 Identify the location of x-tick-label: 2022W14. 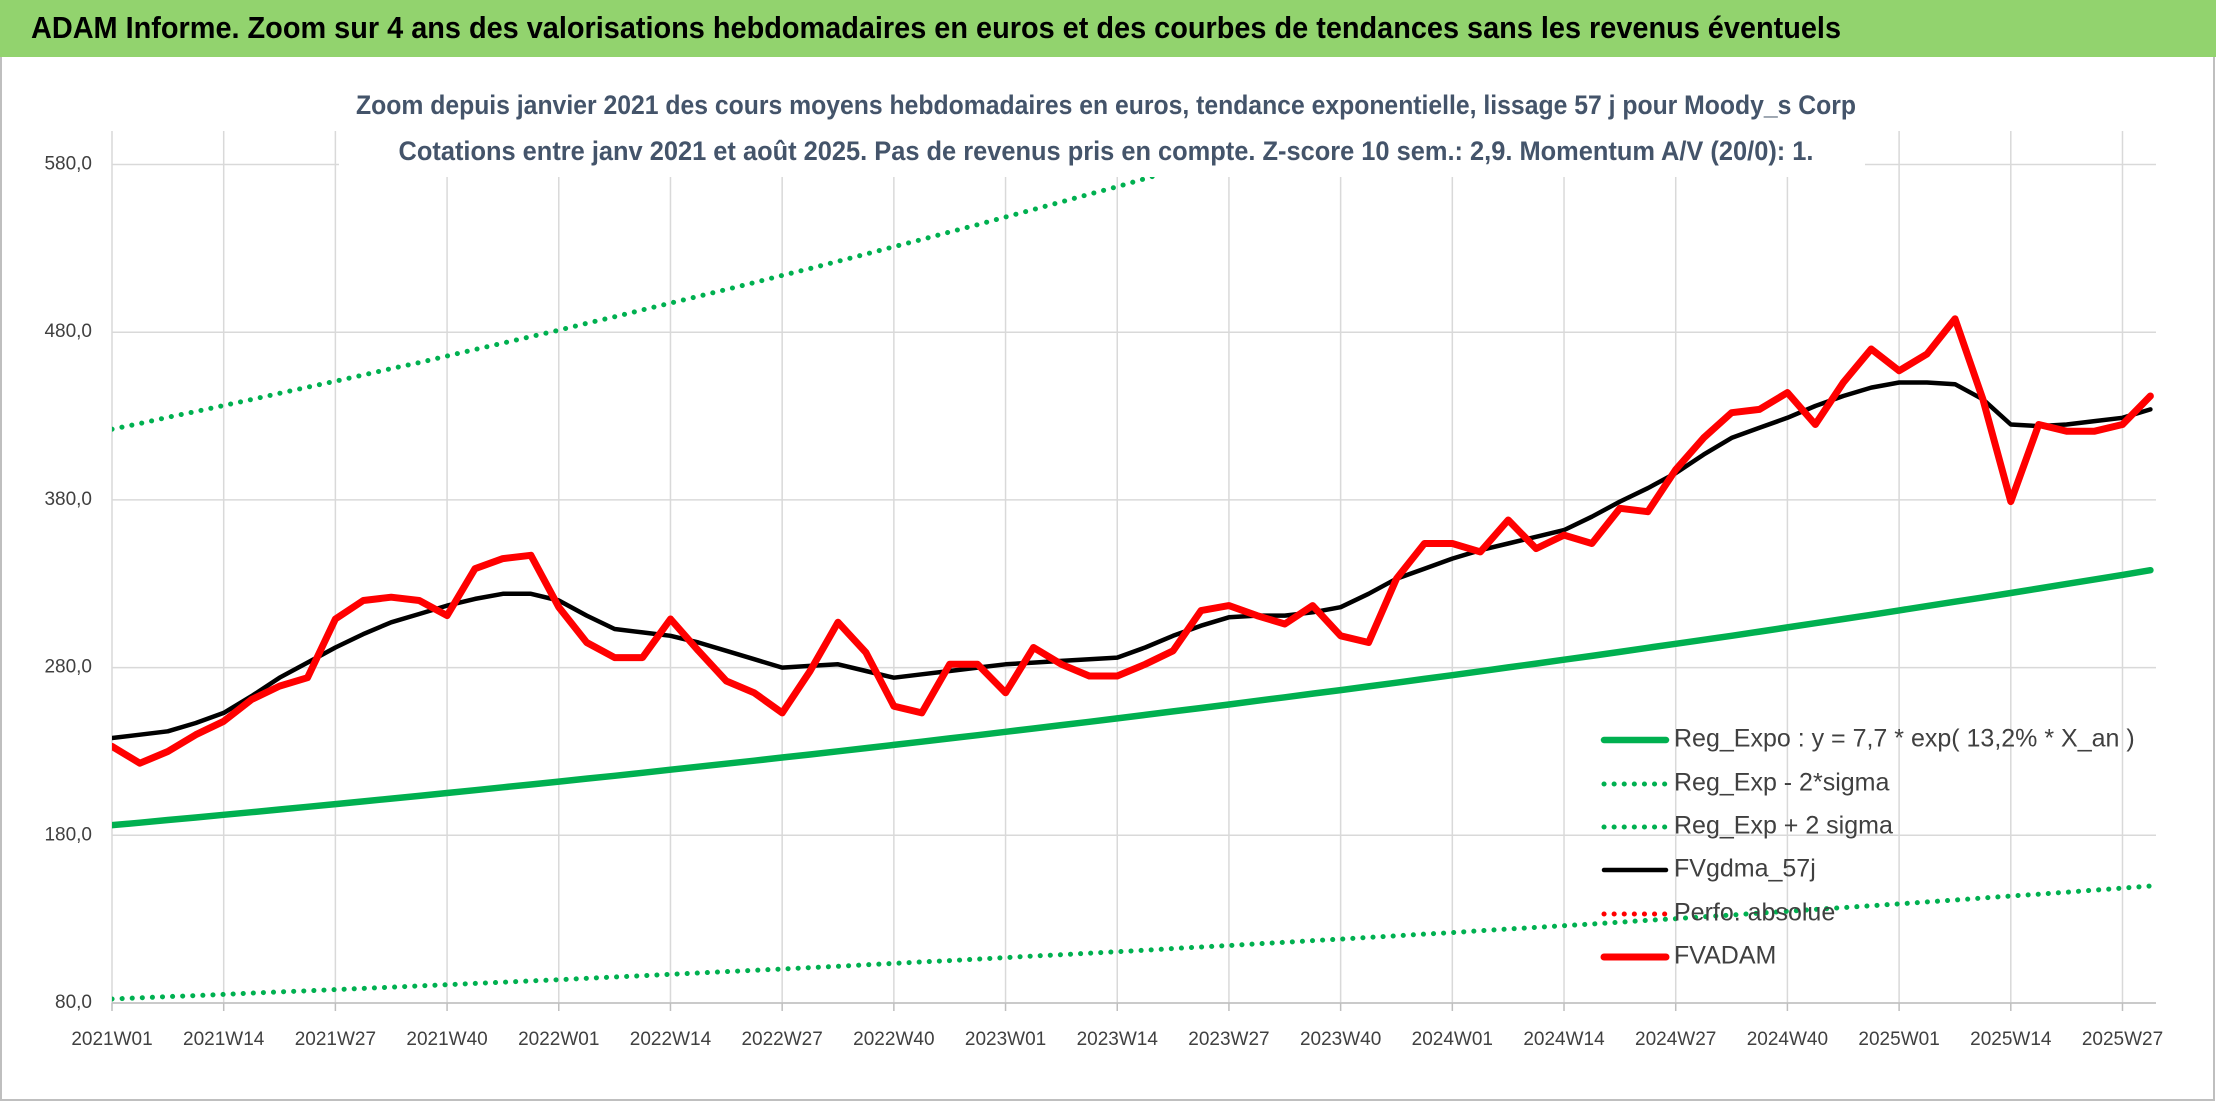
(671, 1039).